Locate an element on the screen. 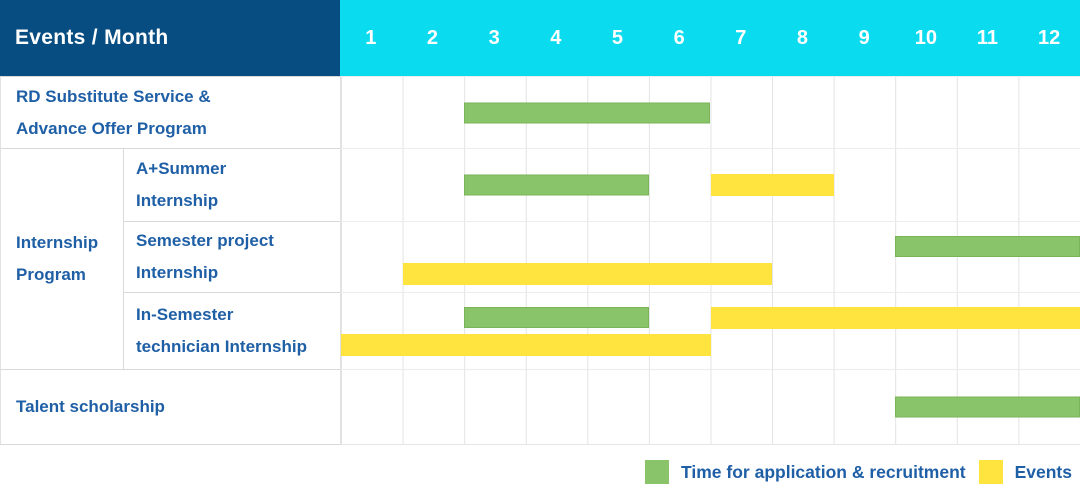 The width and height of the screenshot is (1080, 494). chart-row-in-semester is located at coordinates (710, 330).